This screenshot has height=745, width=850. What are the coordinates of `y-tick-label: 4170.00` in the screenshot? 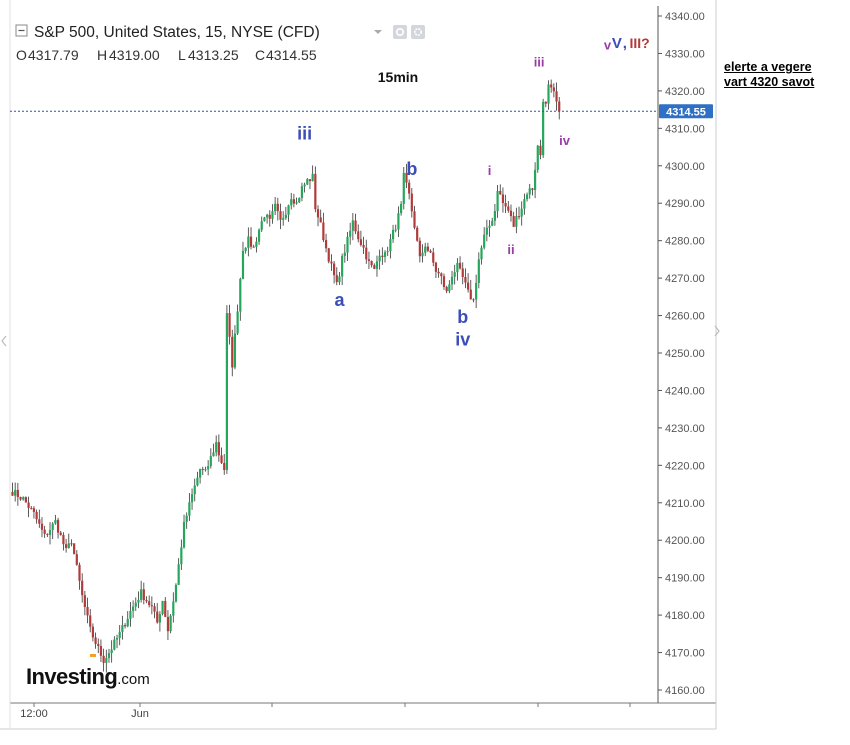 It's located at (685, 654).